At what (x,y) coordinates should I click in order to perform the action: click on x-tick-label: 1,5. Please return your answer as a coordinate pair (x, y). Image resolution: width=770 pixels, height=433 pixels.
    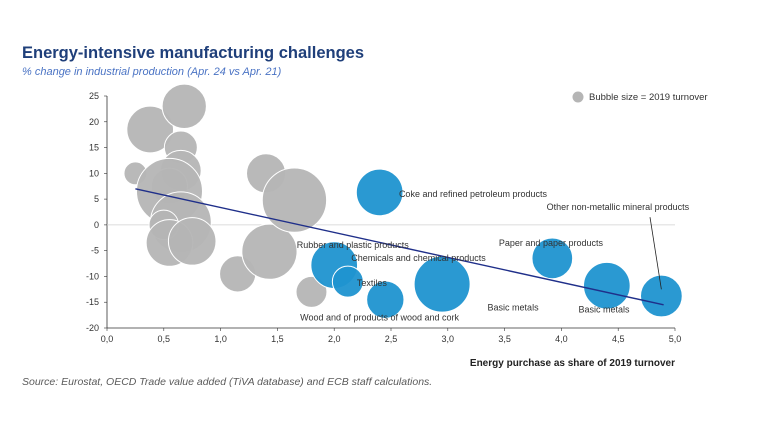
    Looking at the image, I should click on (277, 339).